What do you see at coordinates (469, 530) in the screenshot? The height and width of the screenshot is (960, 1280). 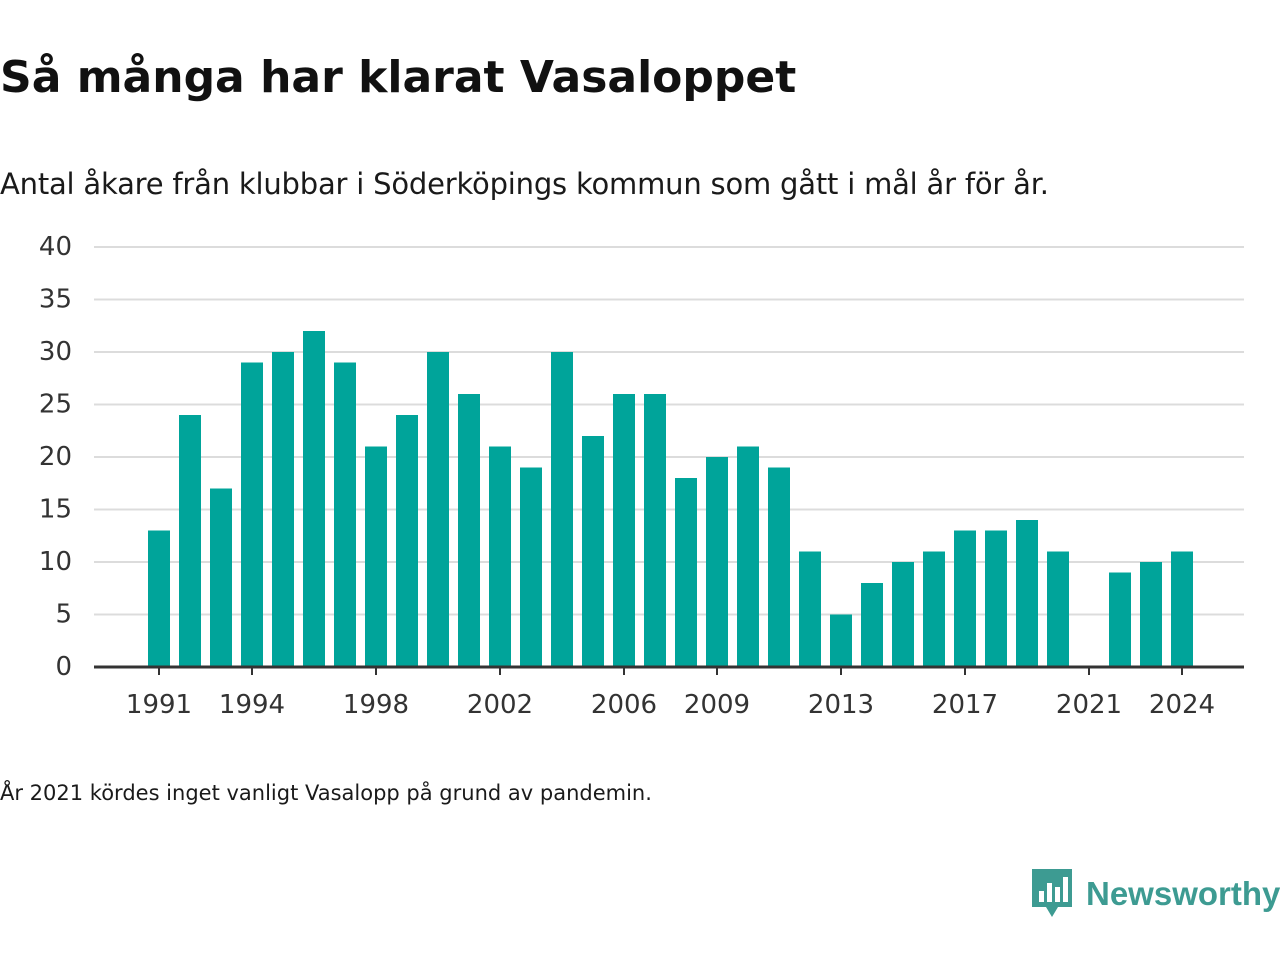 I see `bar-2001` at bounding box center [469, 530].